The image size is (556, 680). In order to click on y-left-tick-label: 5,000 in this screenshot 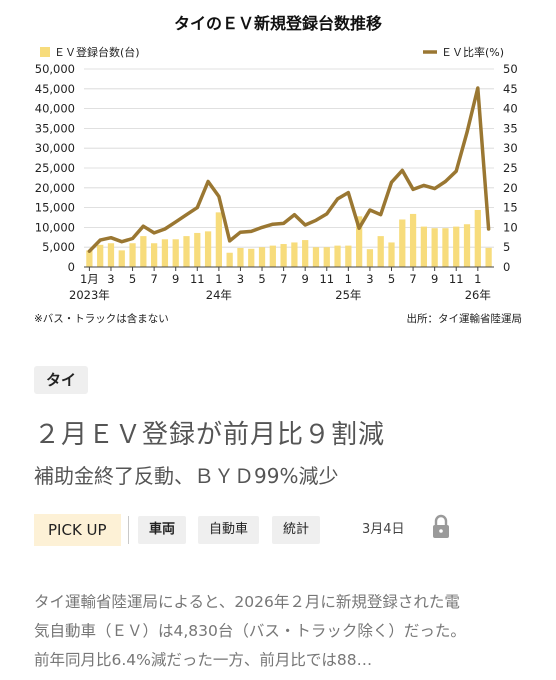, I will do `click(58, 247)`.